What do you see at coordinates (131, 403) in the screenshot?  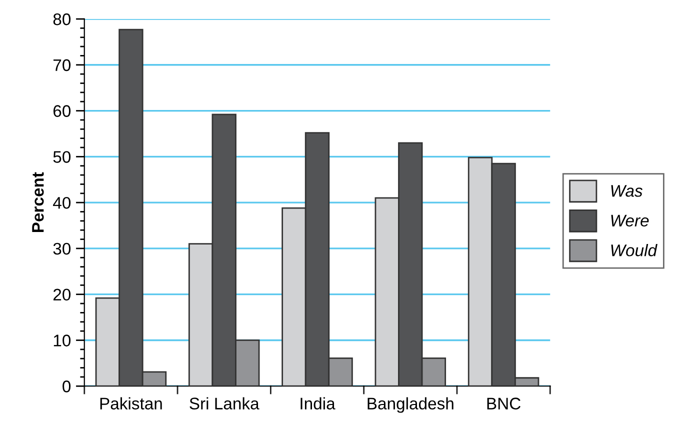 I see `x-tick-label: Pakistan` at bounding box center [131, 403].